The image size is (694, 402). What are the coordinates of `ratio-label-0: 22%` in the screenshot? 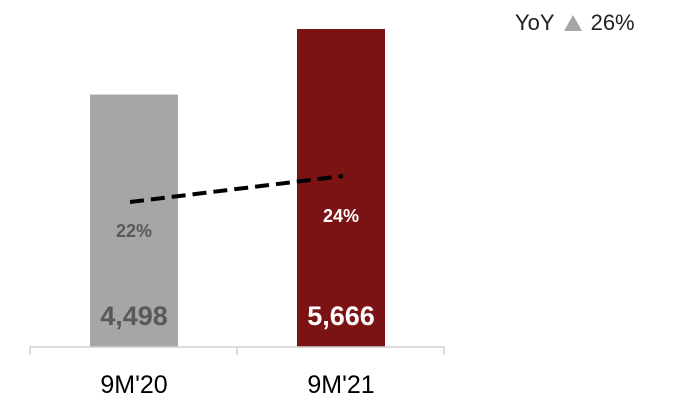 It's located at (134, 231).